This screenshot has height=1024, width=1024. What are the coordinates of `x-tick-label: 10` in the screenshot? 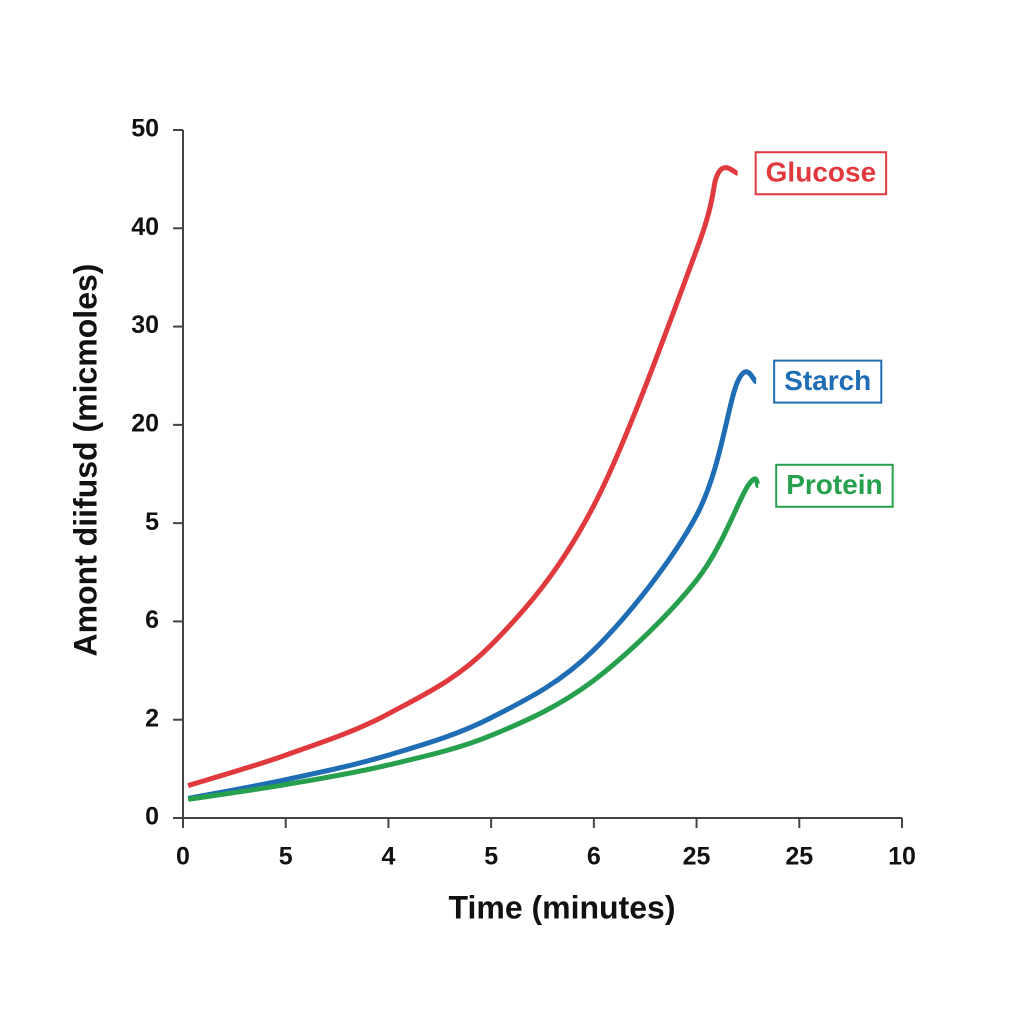 It's located at (902, 857).